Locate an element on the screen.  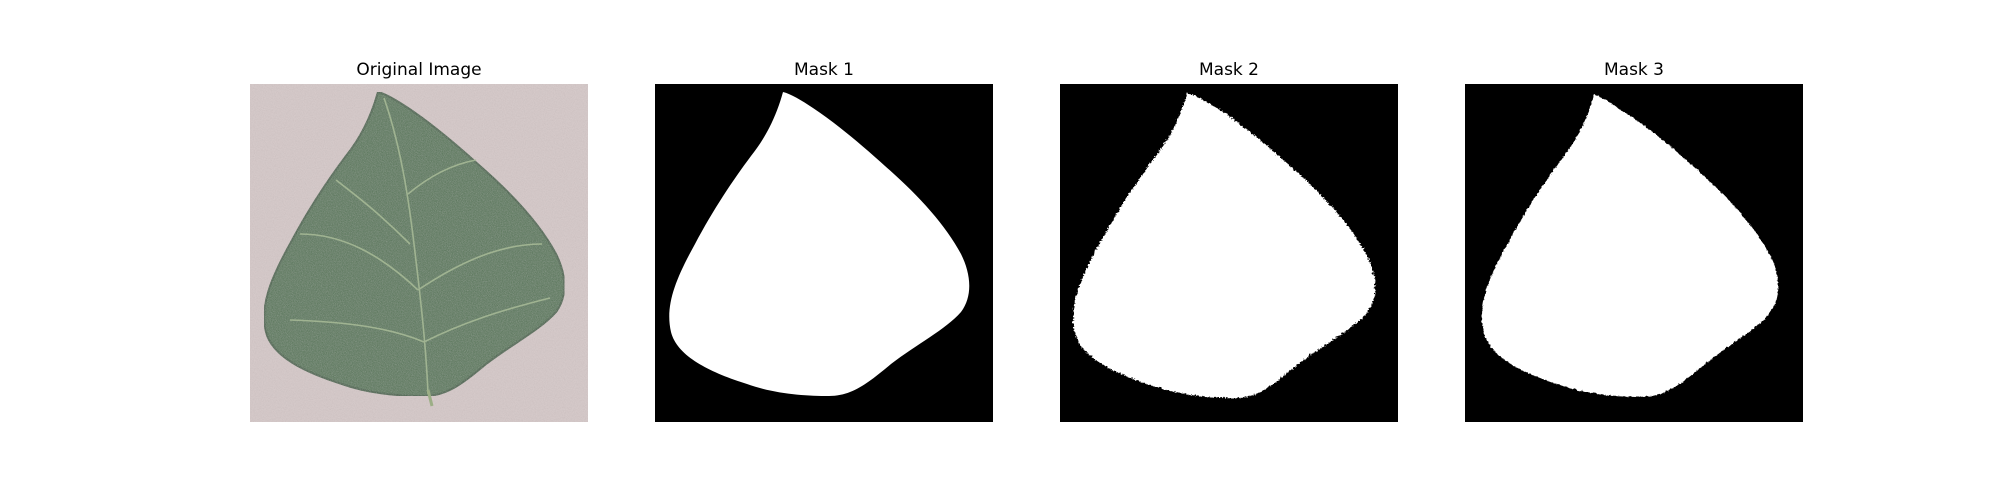
mask-1-image is located at coordinates (824, 253).